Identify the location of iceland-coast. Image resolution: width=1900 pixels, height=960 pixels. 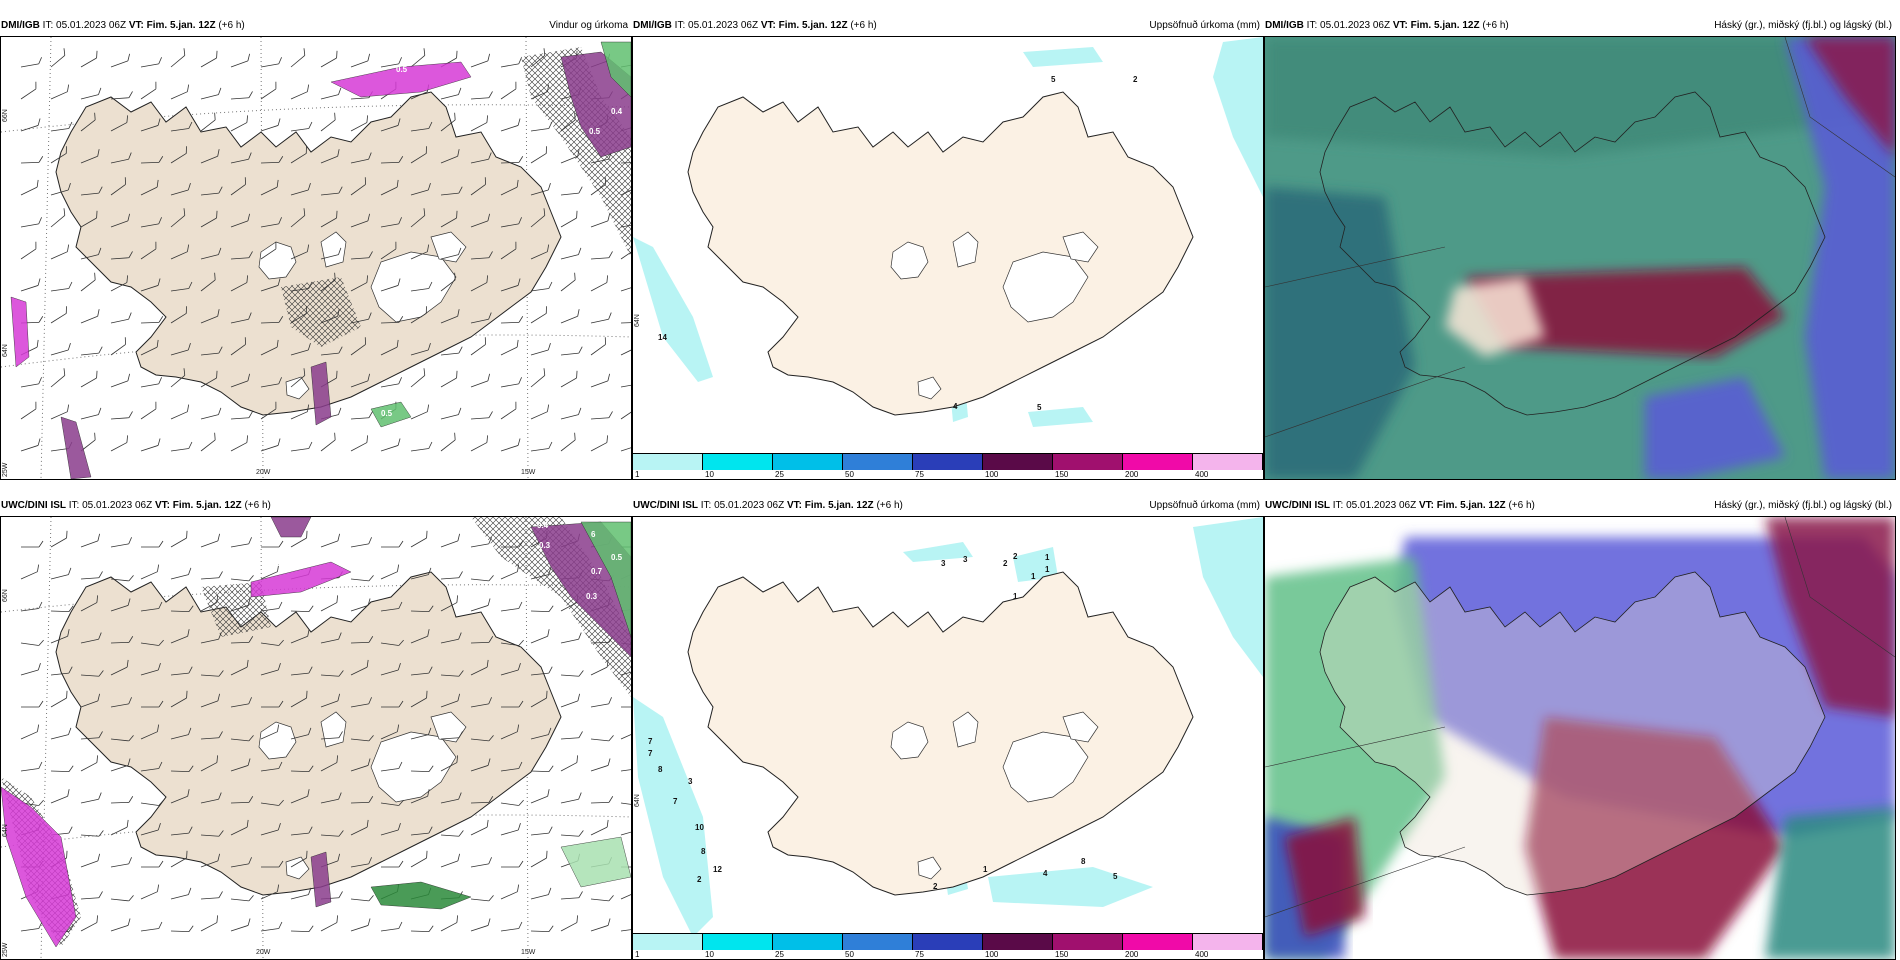
(1572, 253).